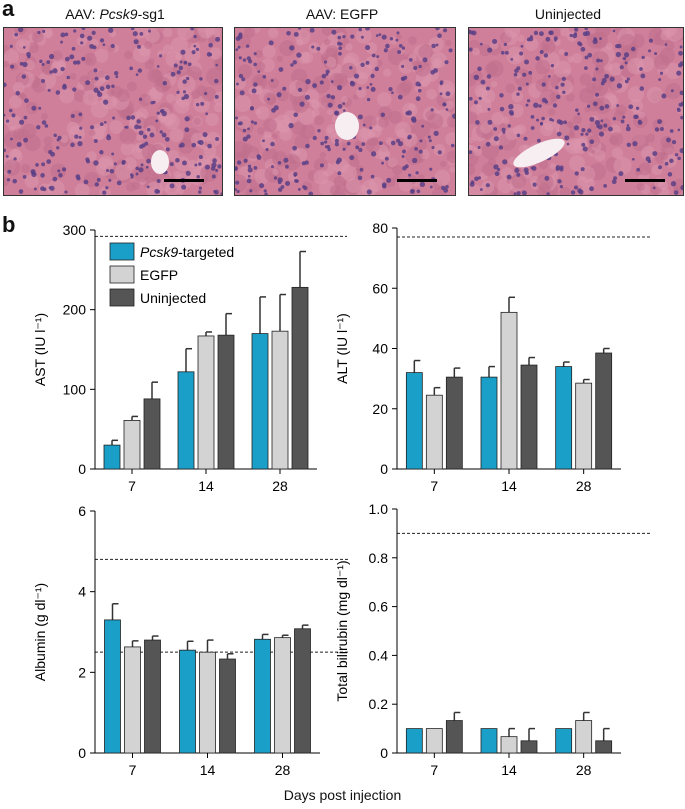 This screenshot has height=809, width=685. Describe the element at coordinates (345, 111) in the screenshot. I see `histology-image` at that location.